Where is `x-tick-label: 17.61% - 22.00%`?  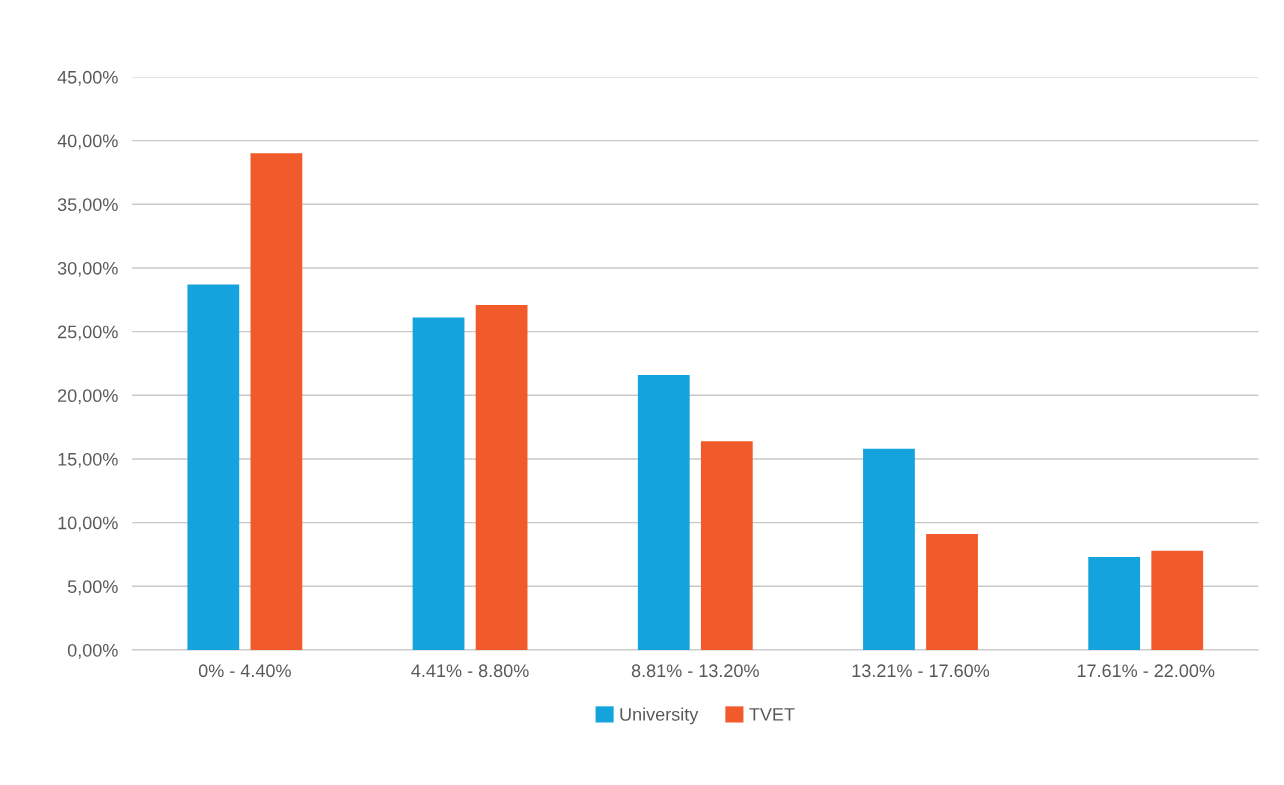
x-tick-label: 17.61% - 22.00% is located at coordinates (1146, 671).